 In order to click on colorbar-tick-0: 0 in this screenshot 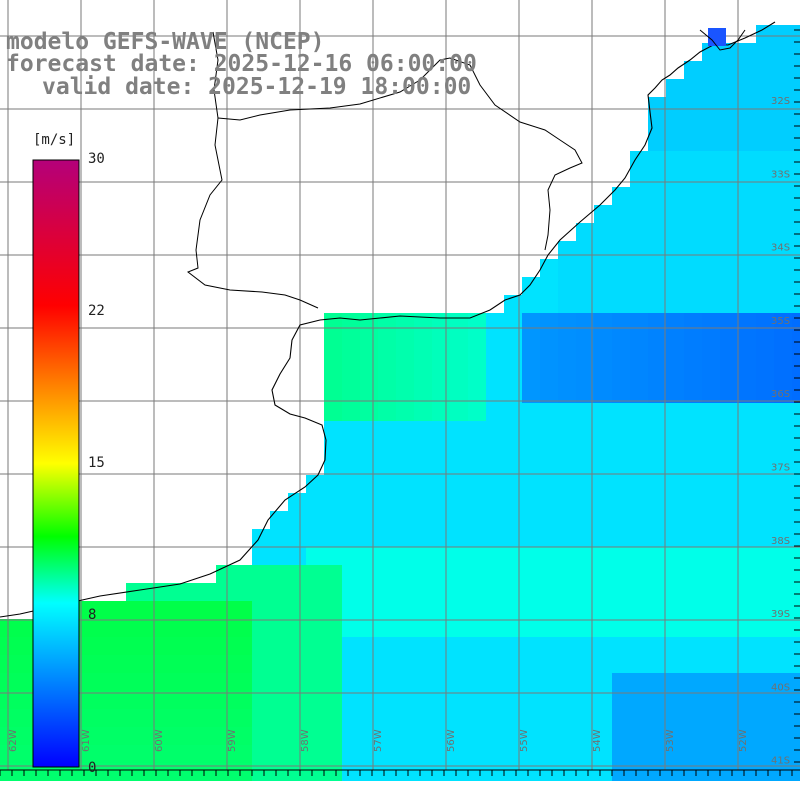, I will do `click(92, 768)`.